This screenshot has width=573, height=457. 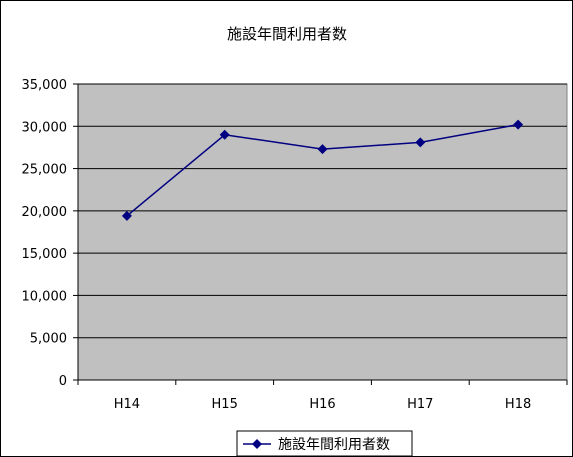 What do you see at coordinates (45, 212) in the screenshot?
I see `y-tick-label: 20,000` at bounding box center [45, 212].